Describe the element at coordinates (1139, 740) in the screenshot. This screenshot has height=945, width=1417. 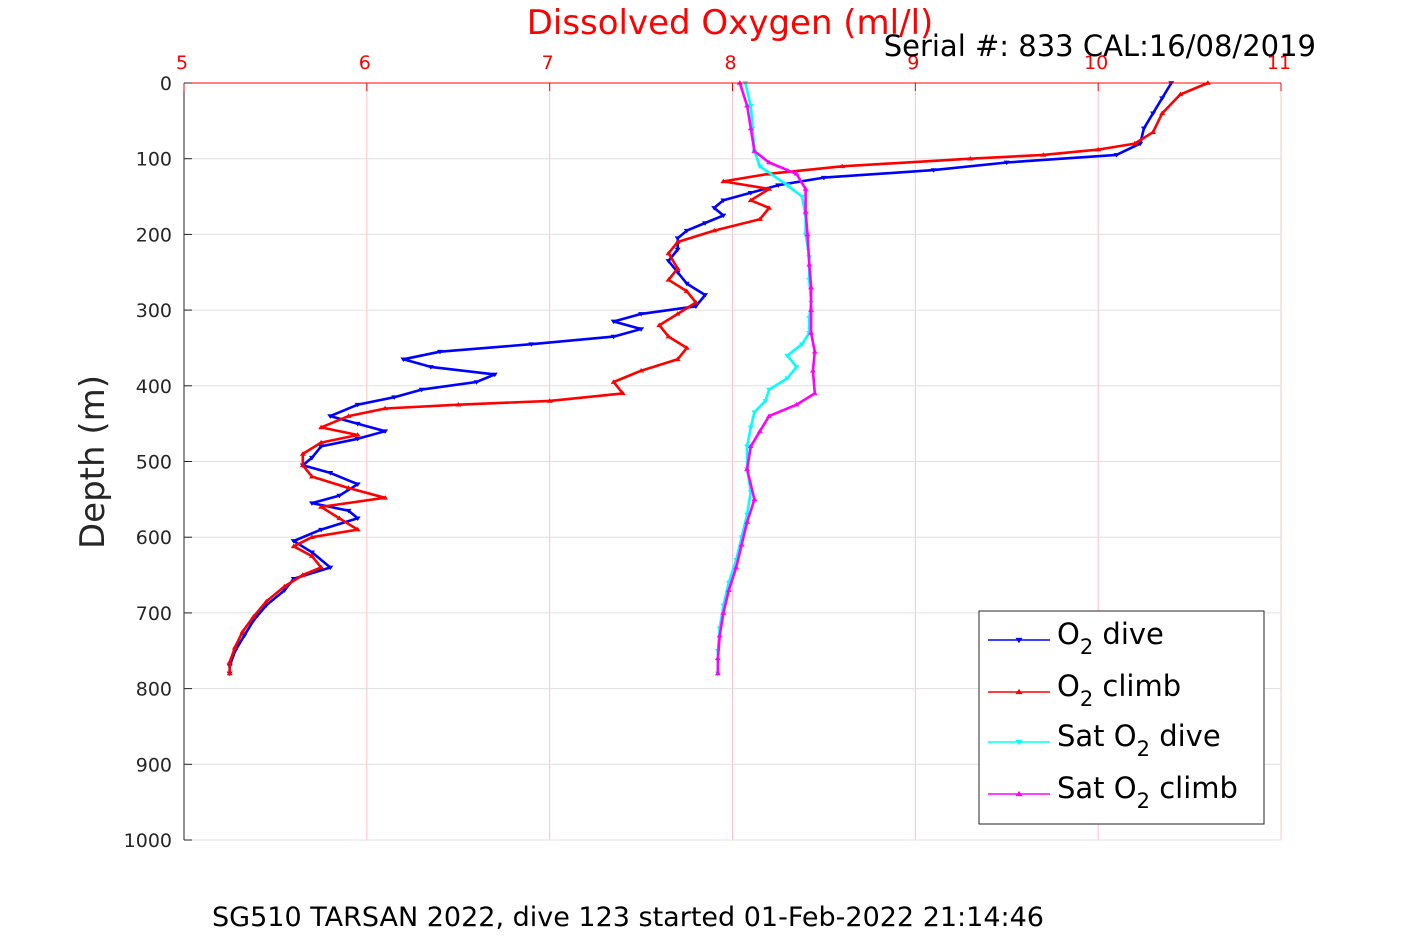
I see `legend-label-sat-o2-dive: Sat O2 dive` at that location.